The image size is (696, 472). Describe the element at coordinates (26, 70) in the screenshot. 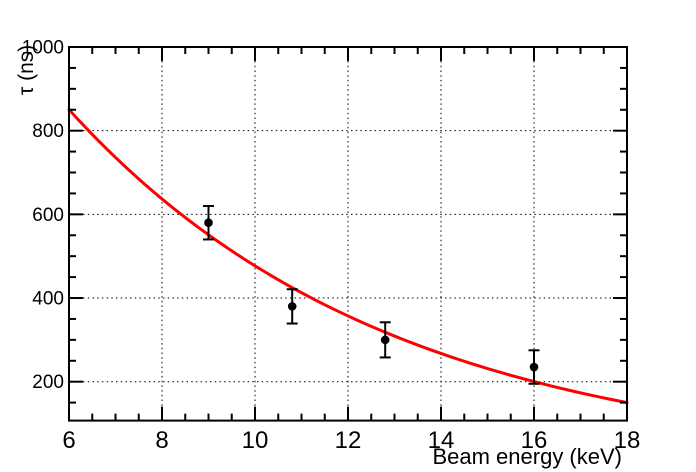

I see `y-axis-title: τ (ns)` at that location.